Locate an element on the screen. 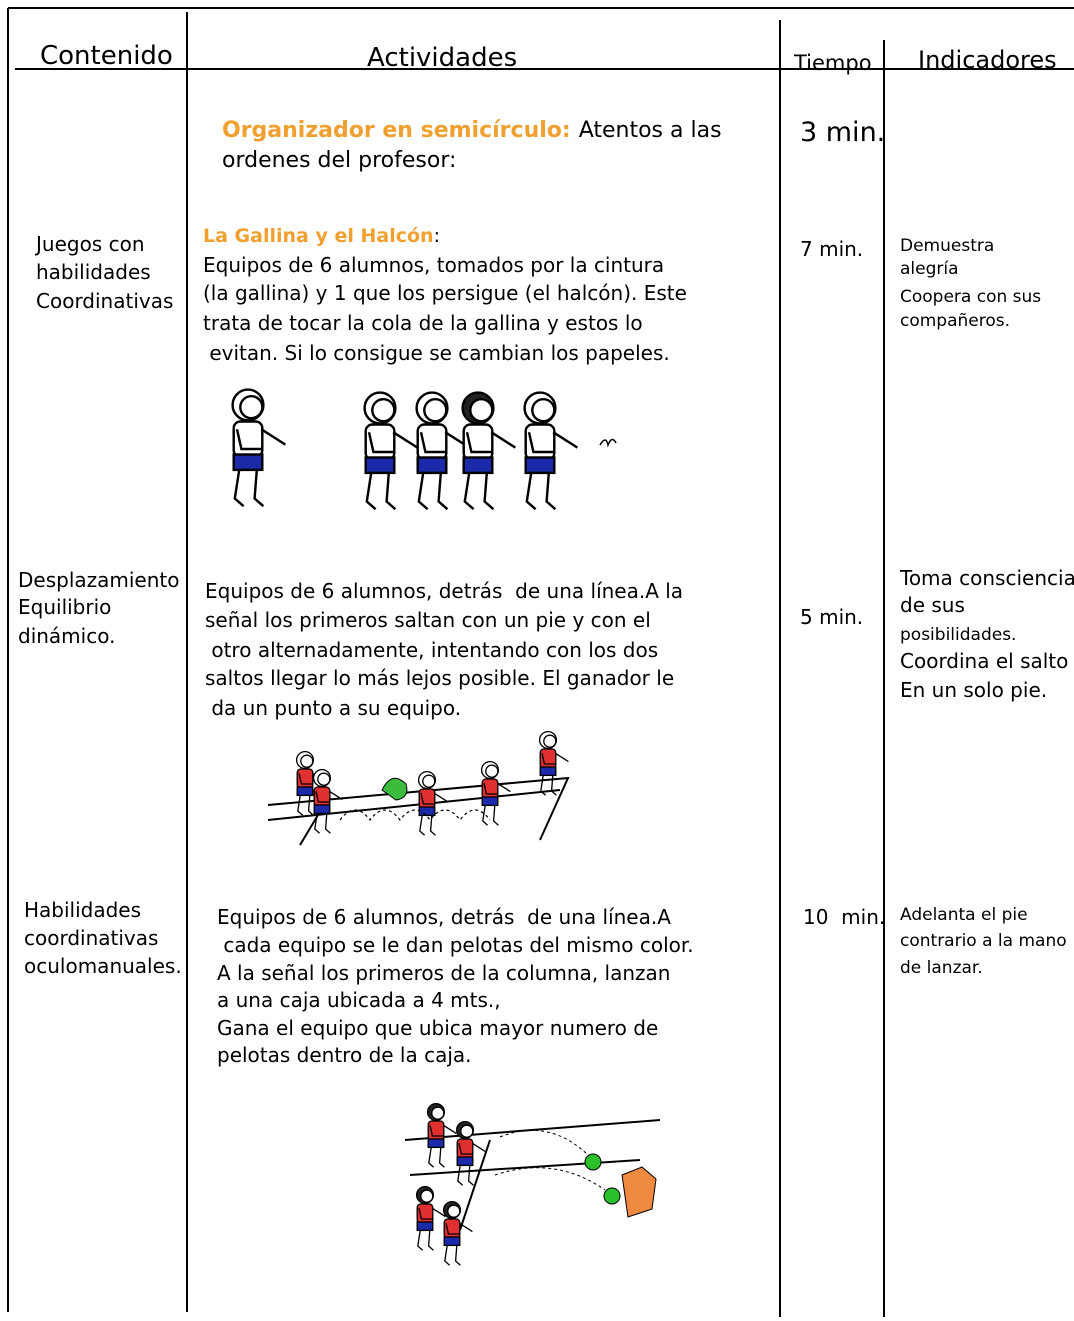 The image size is (1074, 1321). content-line: dinámico. is located at coordinates (66, 636).